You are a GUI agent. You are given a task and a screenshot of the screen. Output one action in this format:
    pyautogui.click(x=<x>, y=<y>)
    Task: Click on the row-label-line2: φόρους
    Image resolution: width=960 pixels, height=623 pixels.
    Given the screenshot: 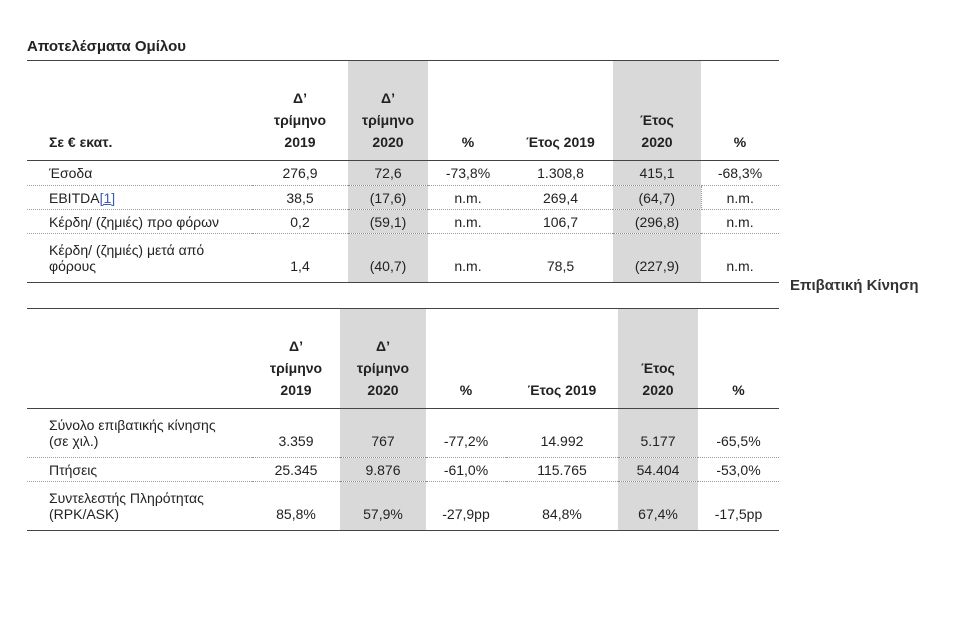 What is the action you would take?
    pyautogui.click(x=139, y=270)
    